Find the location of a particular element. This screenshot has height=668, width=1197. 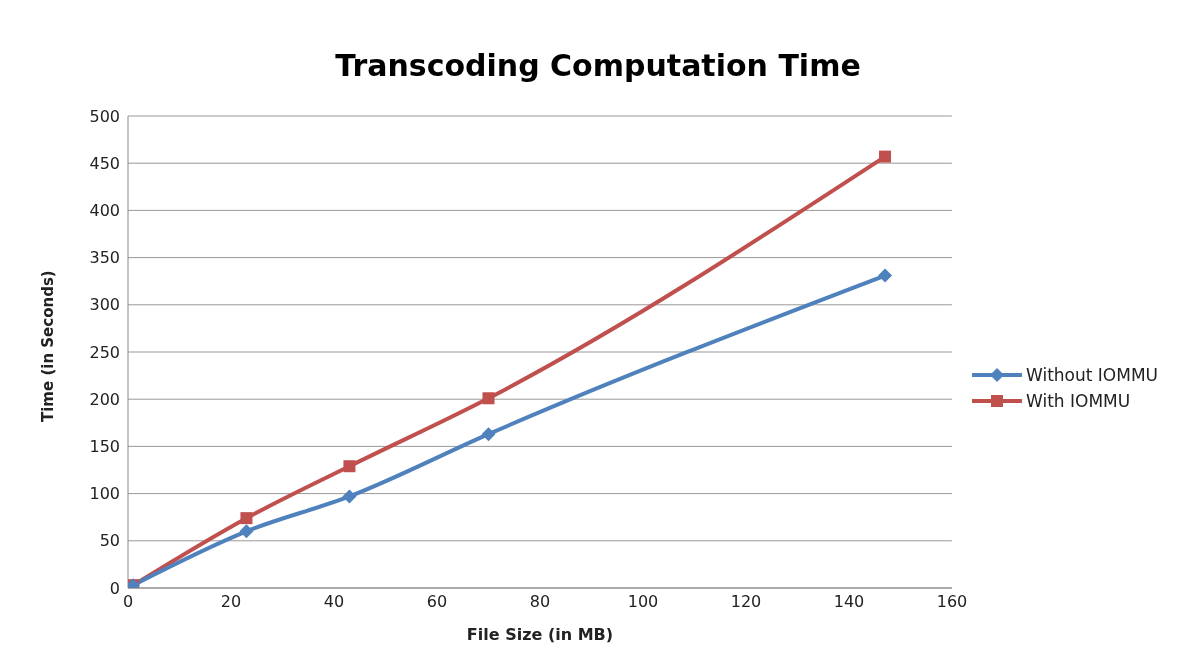

x-tick-label: 100 is located at coordinates (643, 602).